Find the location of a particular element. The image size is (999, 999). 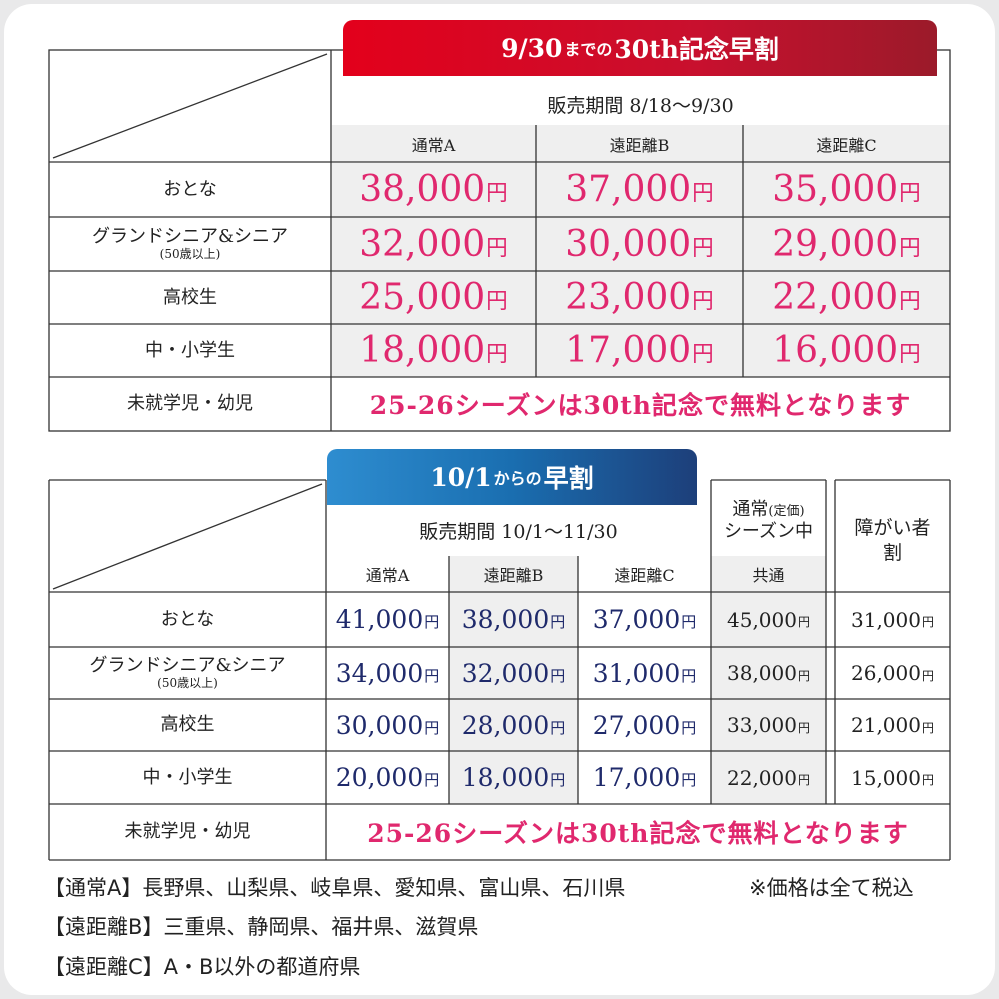

banner-date: 10/1 is located at coordinates (461, 477).